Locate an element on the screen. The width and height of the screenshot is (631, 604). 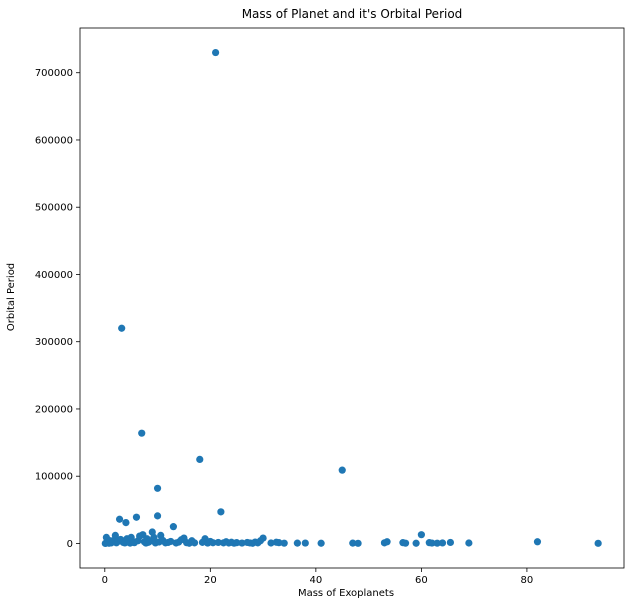
x-tick-label: 20 is located at coordinates (210, 580).